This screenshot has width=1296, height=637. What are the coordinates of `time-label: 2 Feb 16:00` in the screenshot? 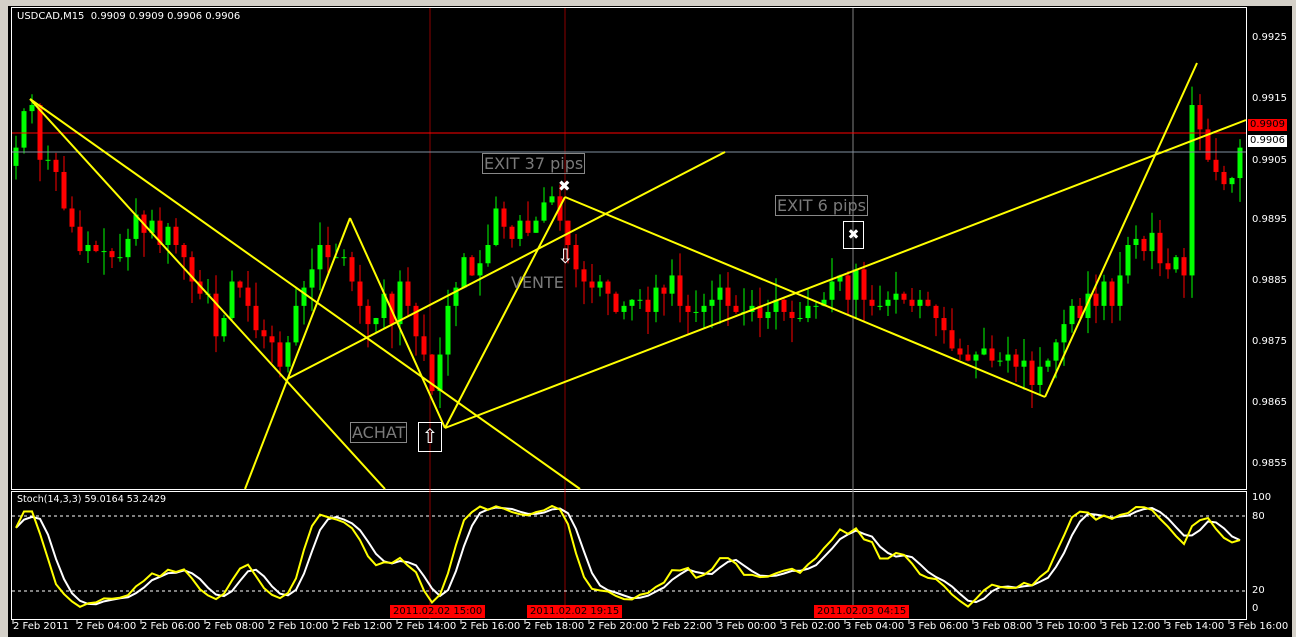 It's located at (491, 626).